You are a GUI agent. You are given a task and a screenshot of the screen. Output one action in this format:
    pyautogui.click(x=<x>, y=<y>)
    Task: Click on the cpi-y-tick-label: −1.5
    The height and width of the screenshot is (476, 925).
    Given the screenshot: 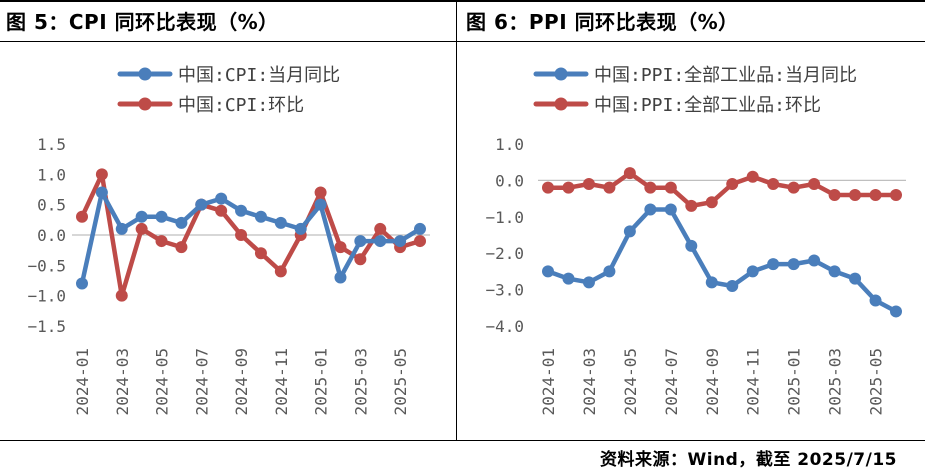 What is the action you would take?
    pyautogui.click(x=46, y=326)
    